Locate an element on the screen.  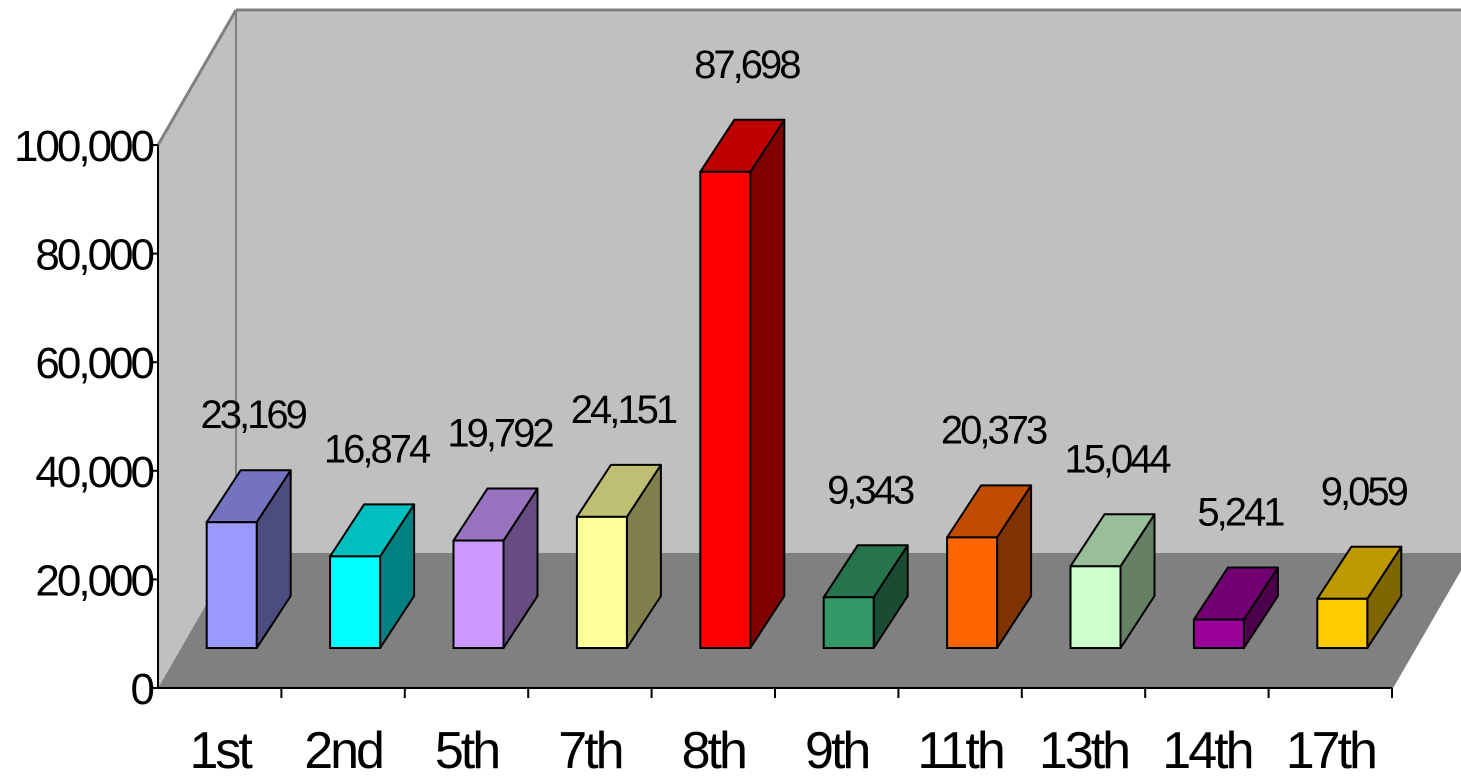
data-label: 5,241 is located at coordinates (1240, 513).